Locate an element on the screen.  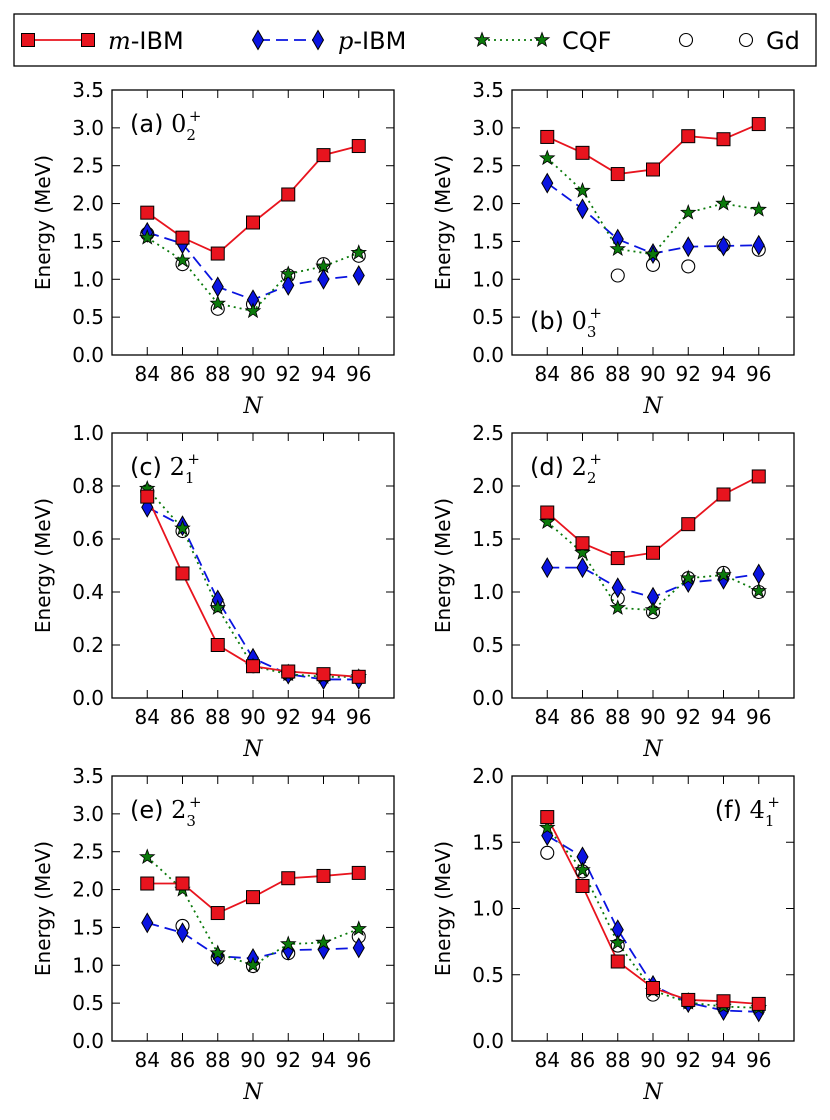
legend-label-gd: Gd is located at coordinates (783, 41).